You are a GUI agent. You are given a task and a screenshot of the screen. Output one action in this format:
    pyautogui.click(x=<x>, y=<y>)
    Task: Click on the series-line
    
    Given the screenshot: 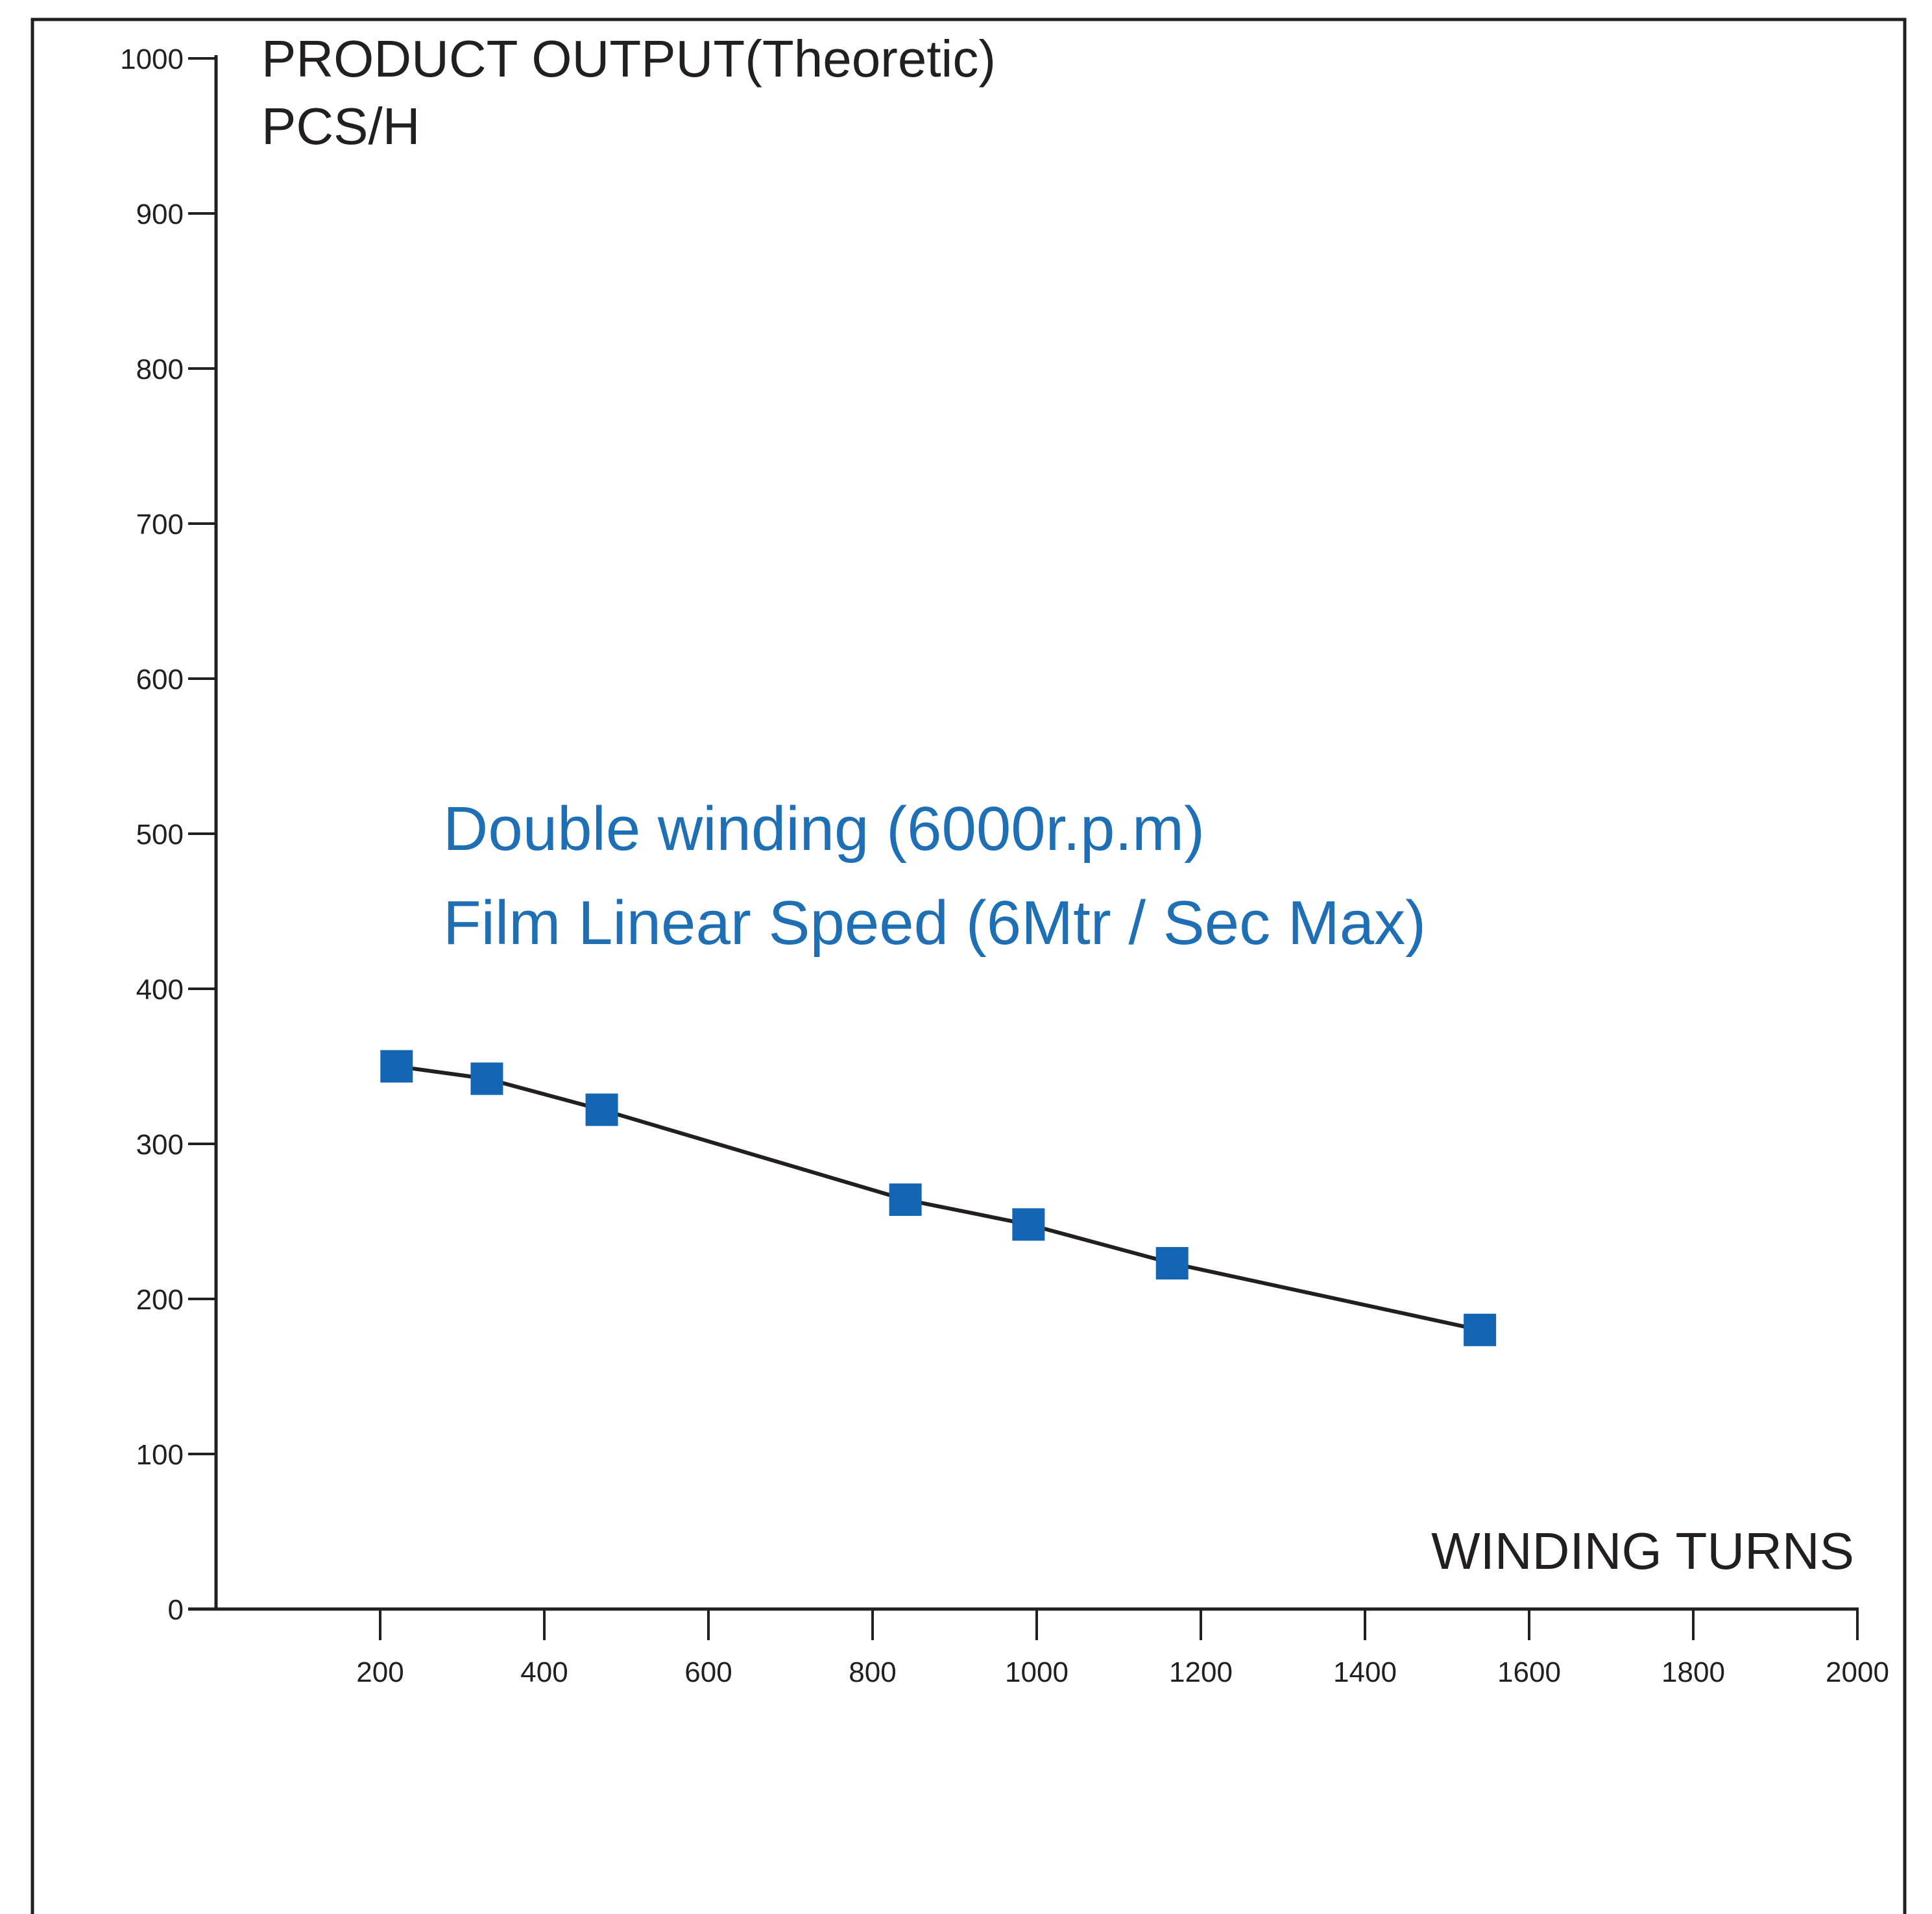 What is the action you would take?
    pyautogui.click(x=938, y=1198)
    